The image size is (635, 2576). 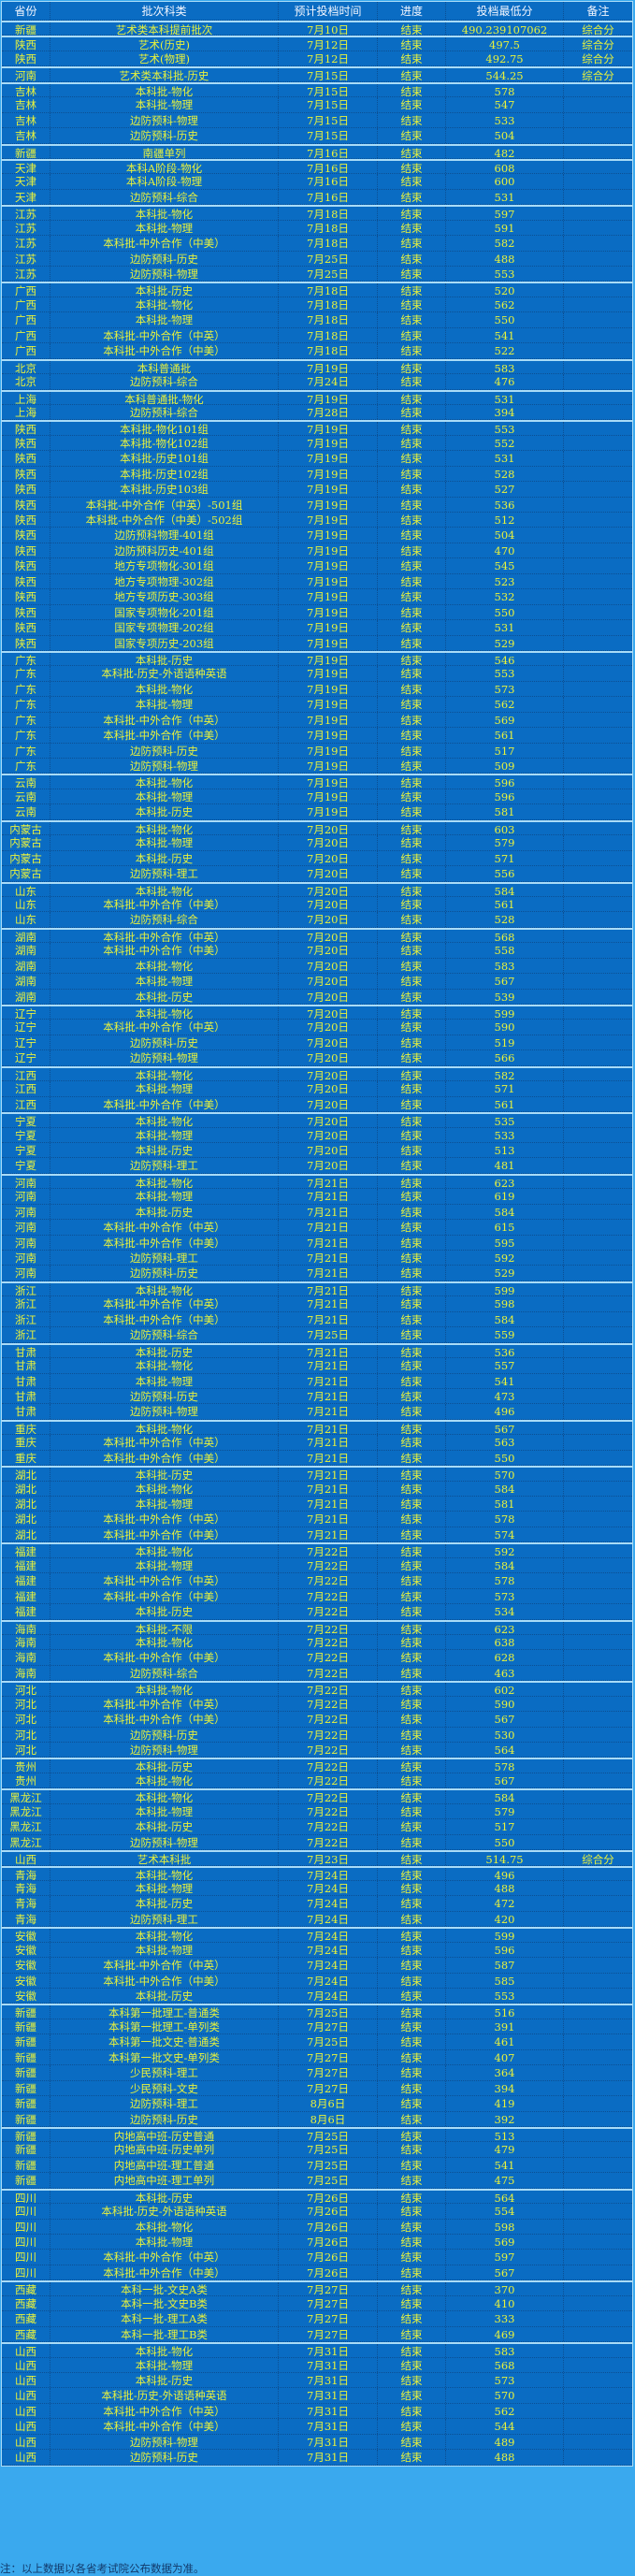 What do you see at coordinates (26, 2288) in the screenshot?
I see `cell-province: 西藏` at bounding box center [26, 2288].